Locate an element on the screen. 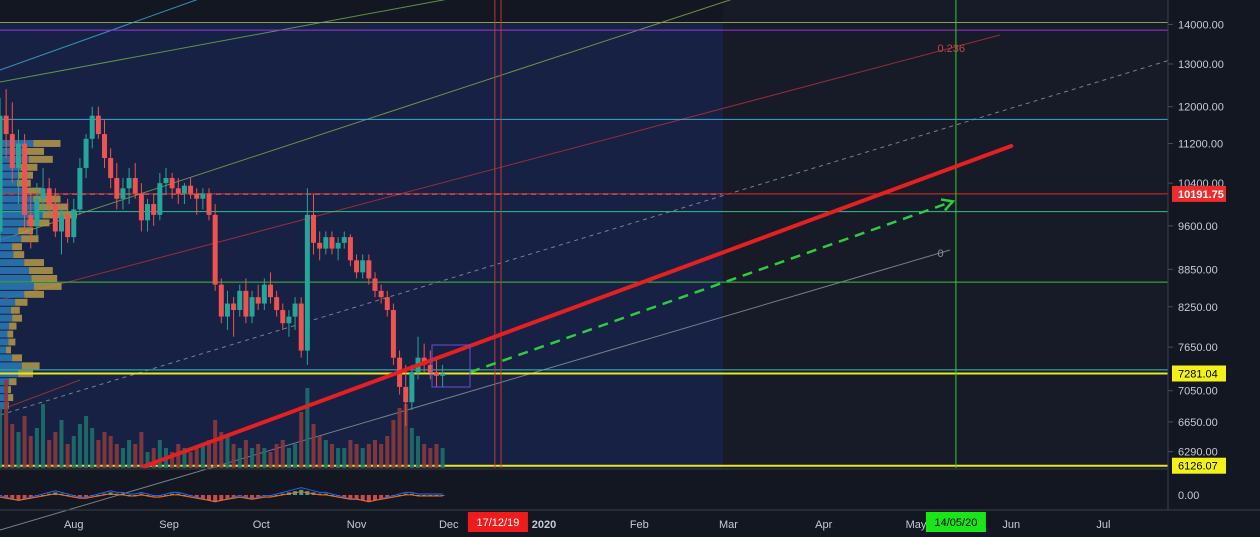 The image size is (1260, 537). fib-label-1: 0 is located at coordinates (940, 254).